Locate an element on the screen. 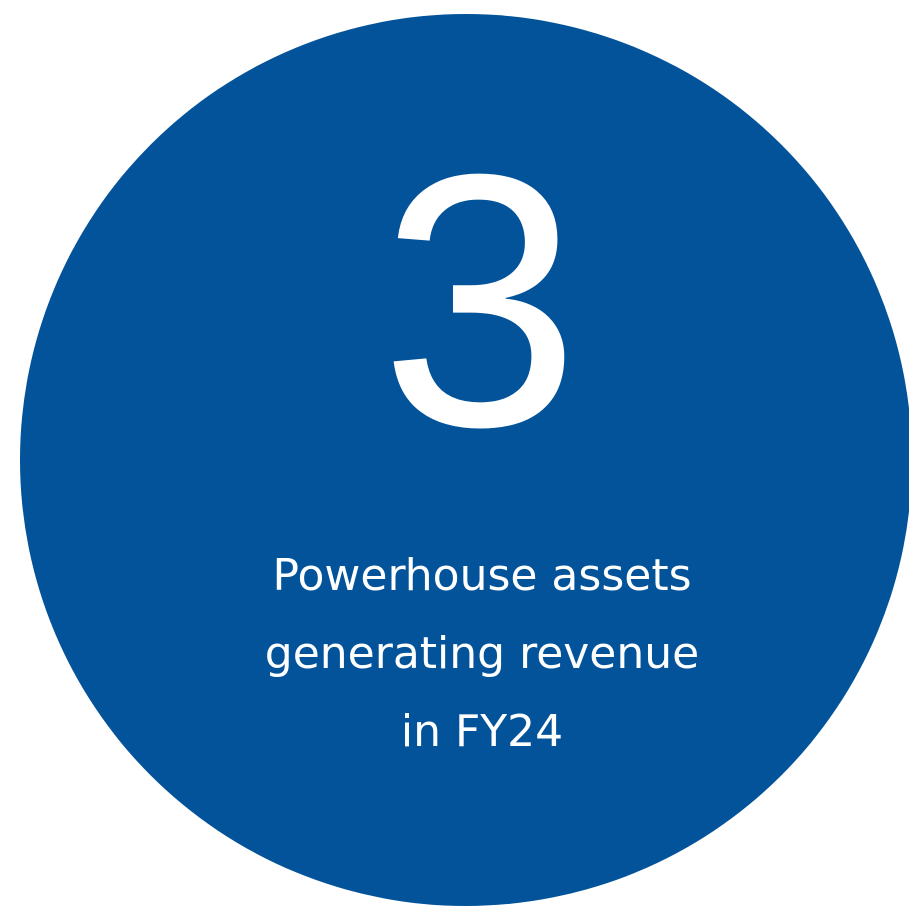 This screenshot has width=909, height=910. stat-value: 3 is located at coordinates (480, 301).